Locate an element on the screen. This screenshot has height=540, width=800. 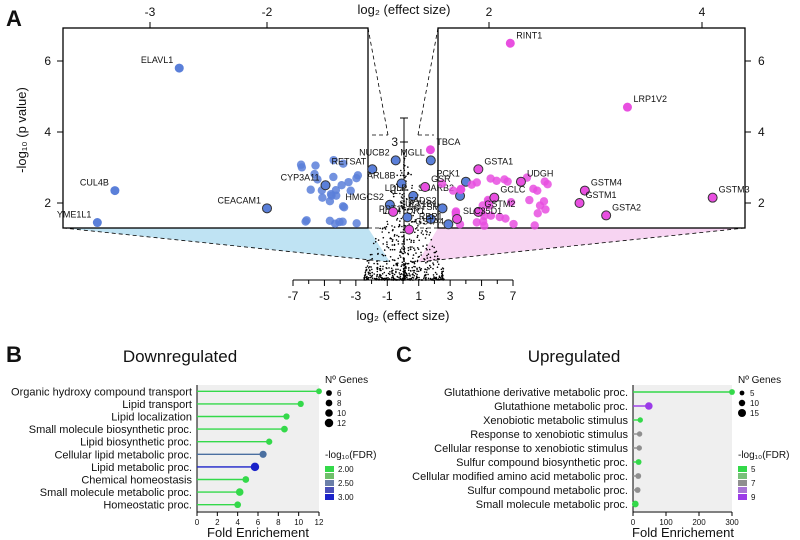
legend-color-swatch is located at coordinates (329, 497).